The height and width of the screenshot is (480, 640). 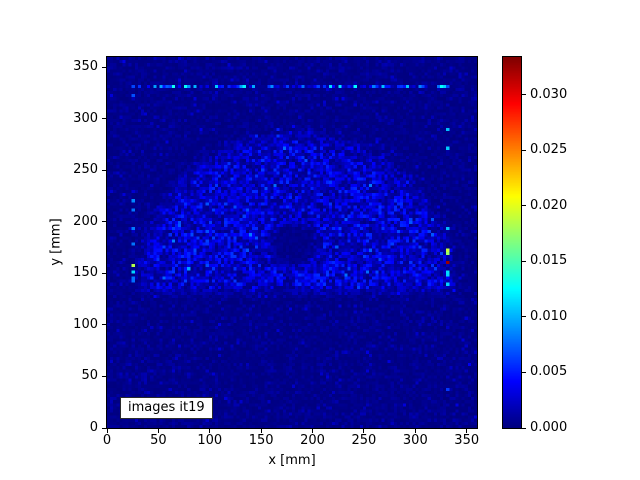 I want to click on annotation-box: images it19, so click(x=166, y=408).